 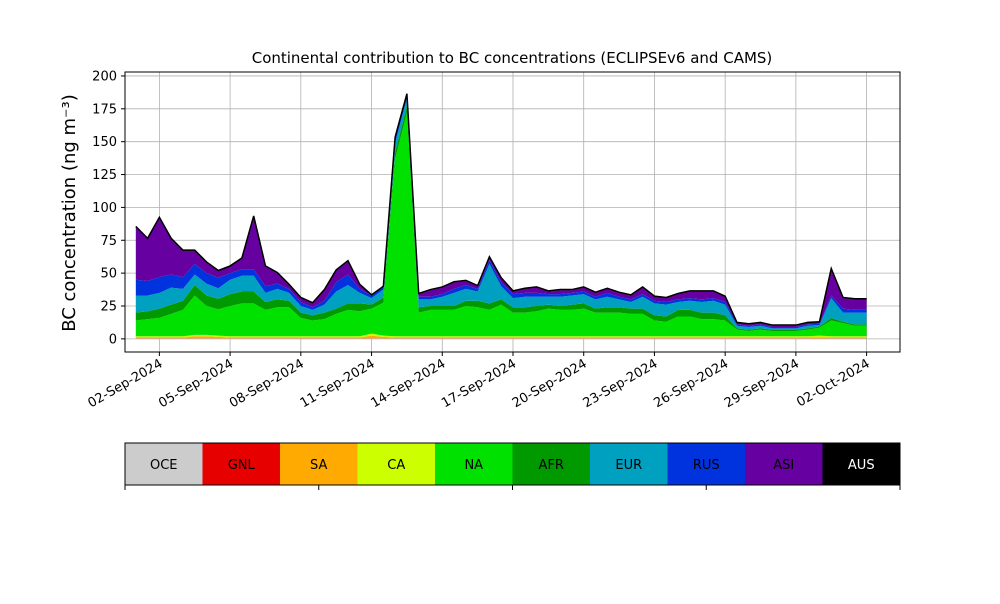 What do you see at coordinates (621, 383) in the screenshot?
I see `x-tick-label: 23-Sep-2024` at bounding box center [621, 383].